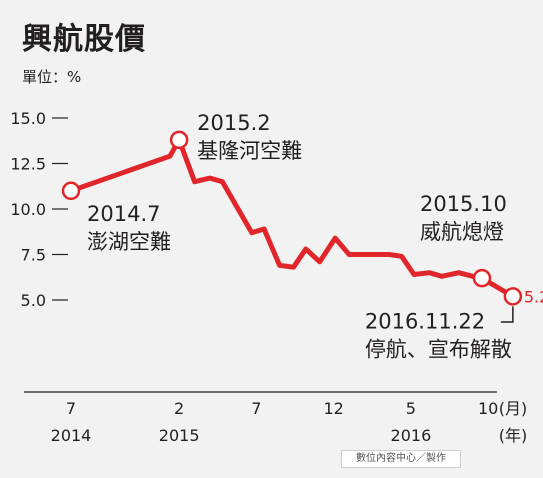 The width and height of the screenshot is (543, 478). What do you see at coordinates (463, 204) in the screenshot?
I see `annotation-date: 2015.10` at bounding box center [463, 204].